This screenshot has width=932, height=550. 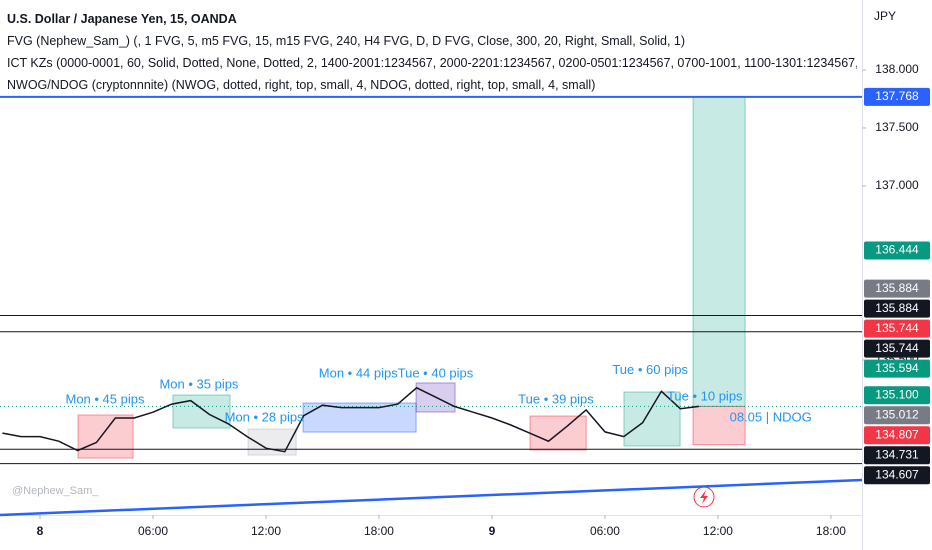 What do you see at coordinates (55, 491) in the screenshot?
I see `watermark: @Nephew_Sam_` at bounding box center [55, 491].